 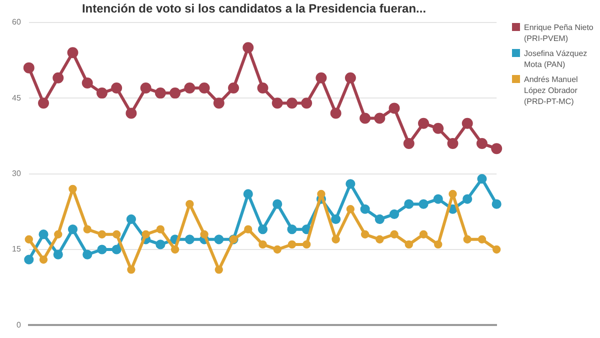 What do you see at coordinates (559, 33) in the screenshot?
I see `legend-label: Enrique Peña Nieto (PRI-PVEM)` at bounding box center [559, 33].